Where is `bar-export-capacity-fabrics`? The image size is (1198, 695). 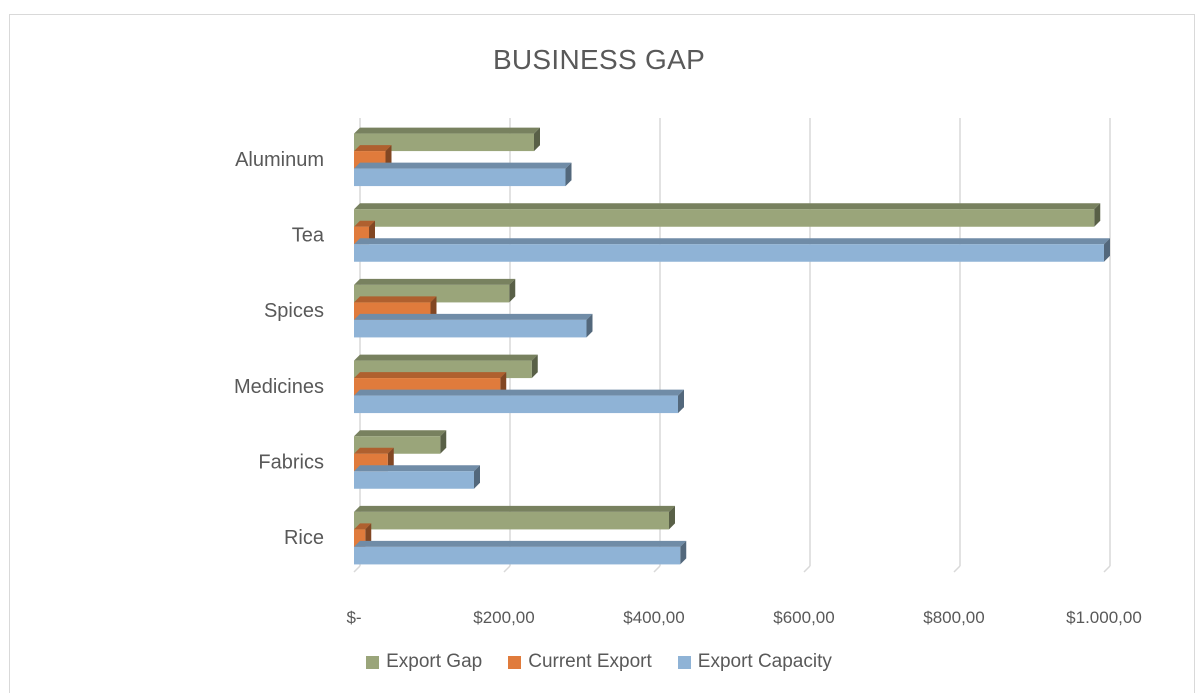 bar-export-capacity-fabrics is located at coordinates (414, 480).